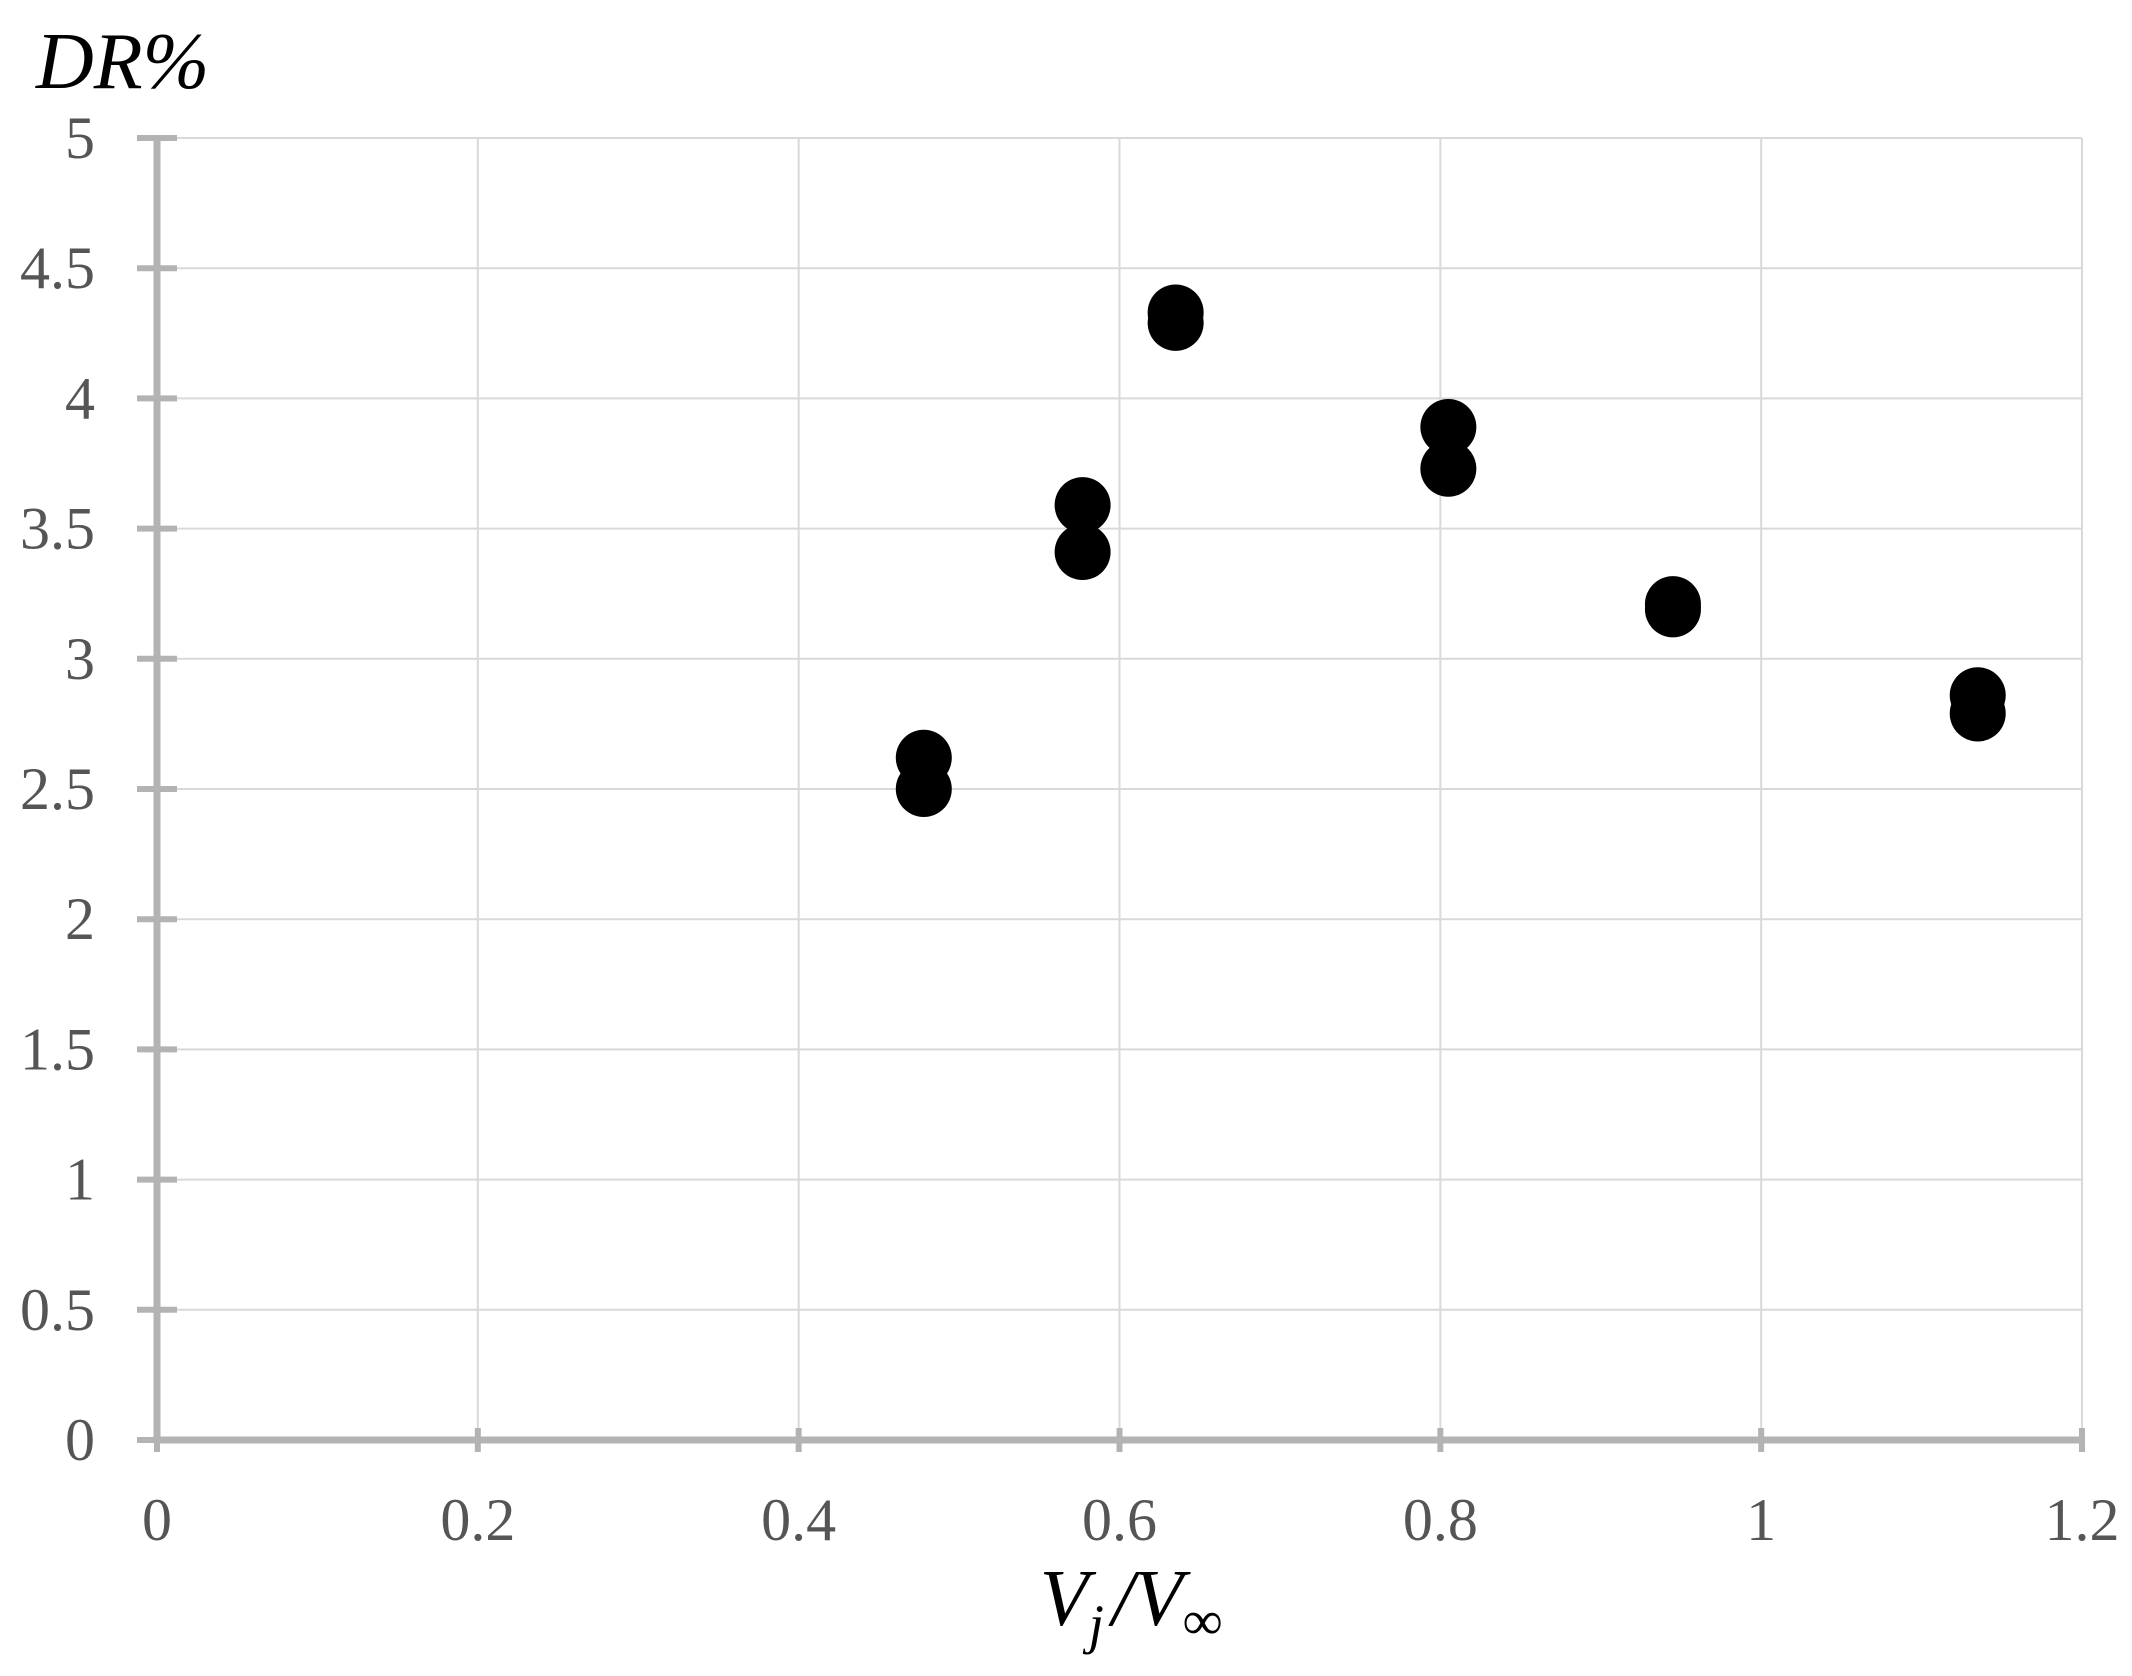 This screenshot has height=1676, width=2132. What do you see at coordinates (477, 1520) in the screenshot?
I see `x-tick-label: 0.2` at bounding box center [477, 1520].